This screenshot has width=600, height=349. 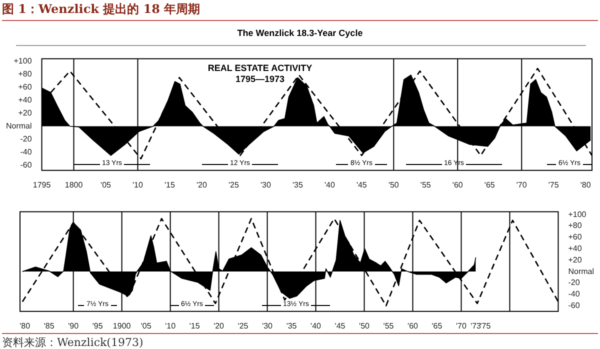 I want to click on y2-tick-label: Normal, so click(x=581, y=271).